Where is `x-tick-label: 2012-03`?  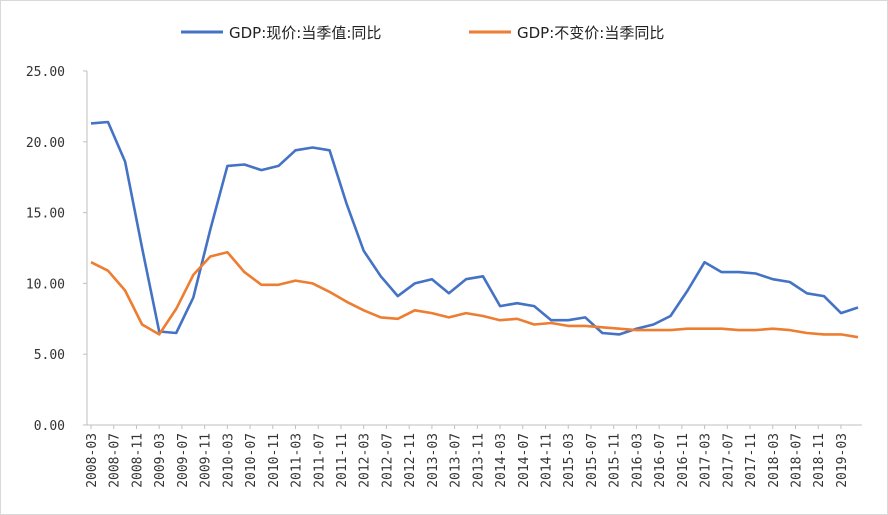 x-tick-label: 2012-03 is located at coordinates (365, 460).